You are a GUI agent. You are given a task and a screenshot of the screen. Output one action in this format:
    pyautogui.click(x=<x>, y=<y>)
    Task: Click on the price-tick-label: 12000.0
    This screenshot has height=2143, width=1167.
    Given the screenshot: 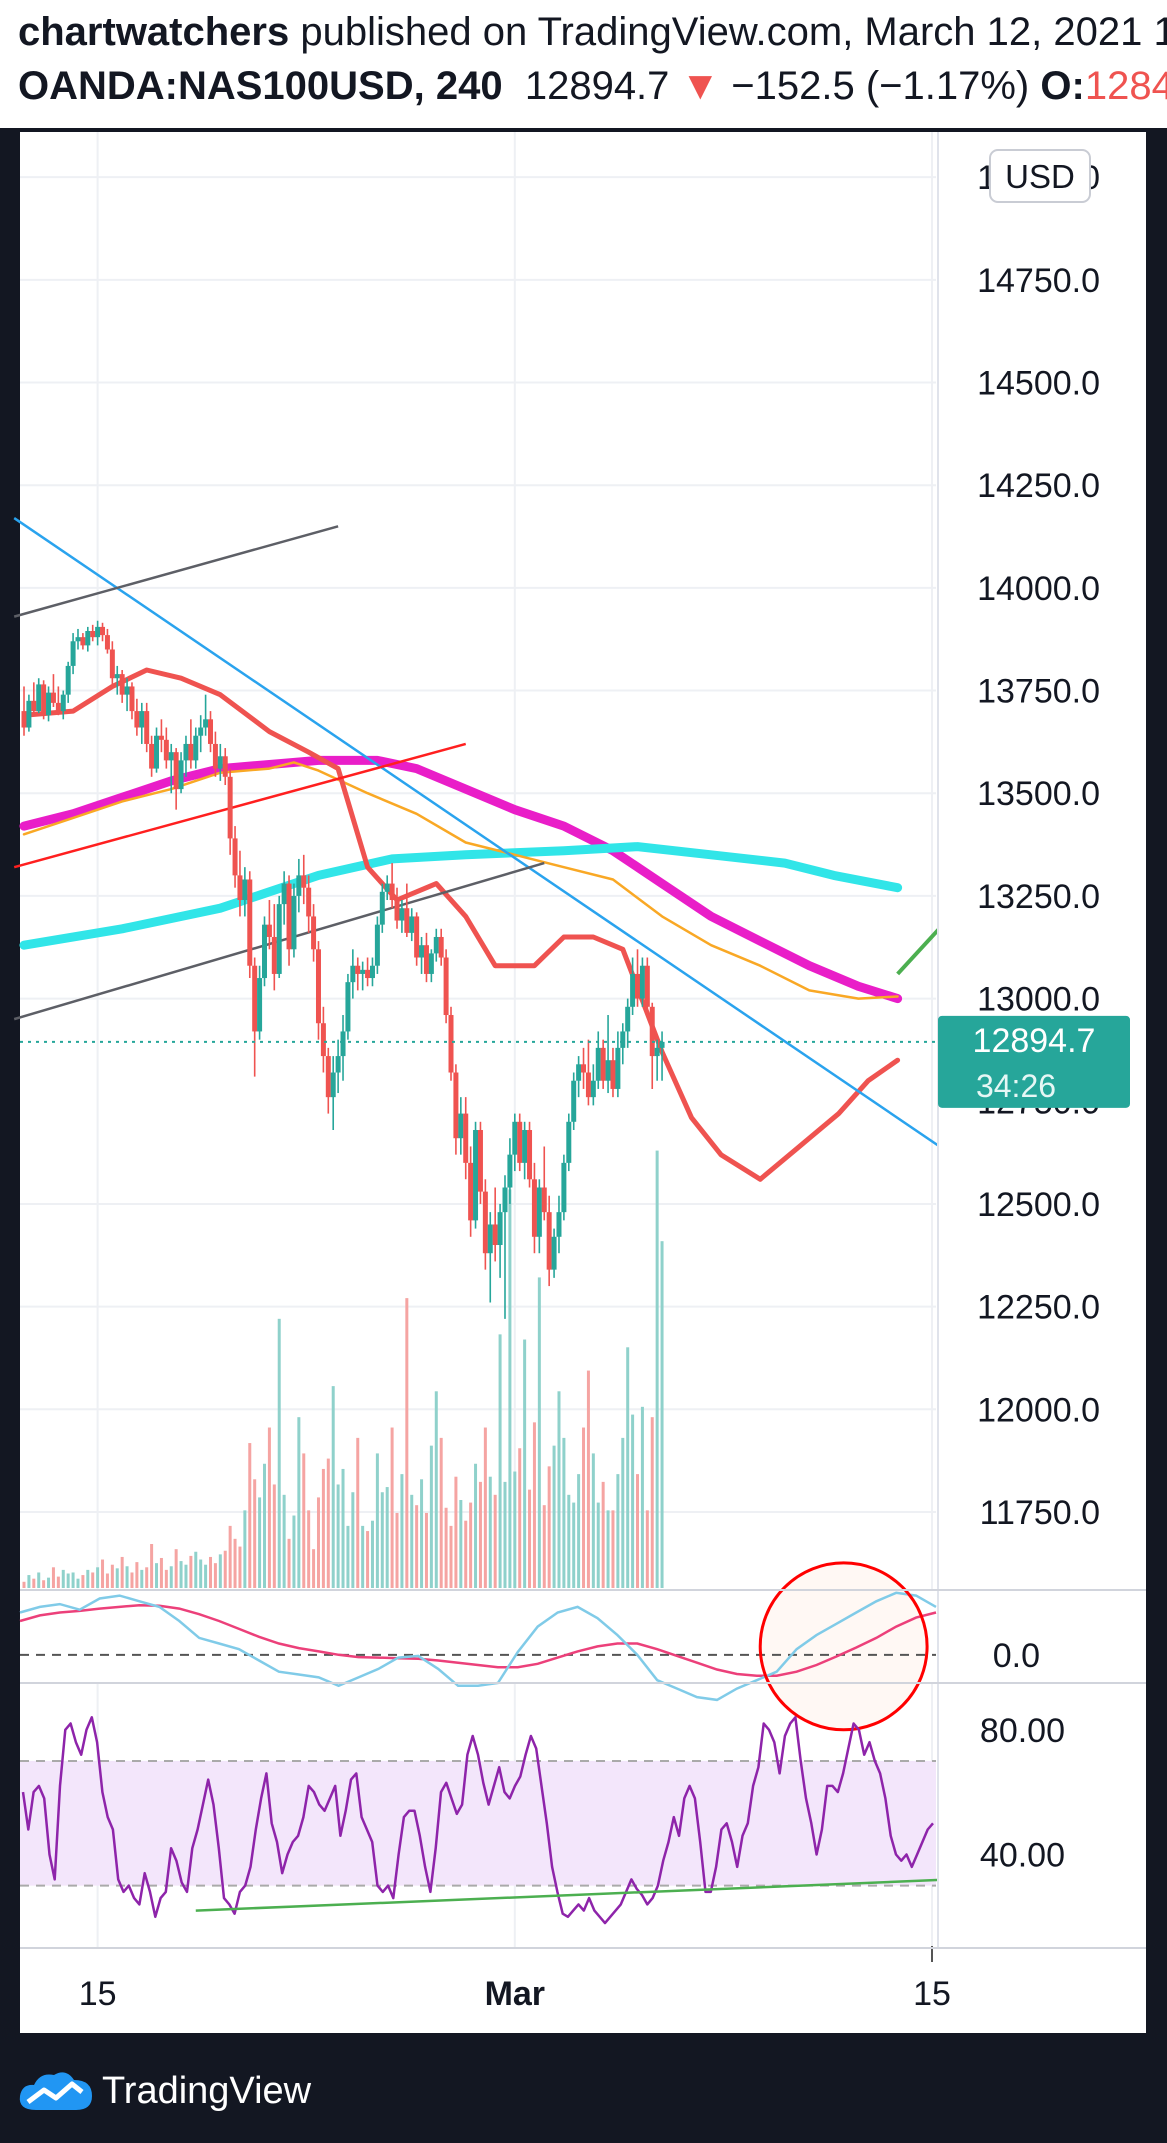 What is the action you would take?
    pyautogui.click(x=1038, y=1410)
    